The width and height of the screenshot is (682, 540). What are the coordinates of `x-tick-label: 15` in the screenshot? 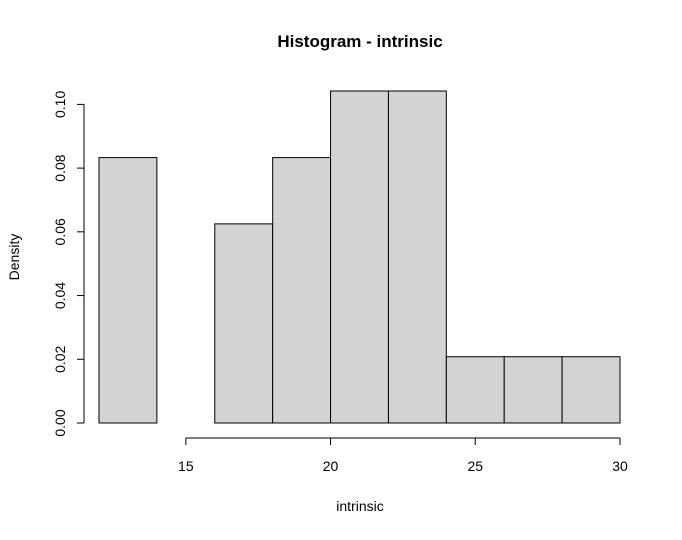 It's located at (186, 466).